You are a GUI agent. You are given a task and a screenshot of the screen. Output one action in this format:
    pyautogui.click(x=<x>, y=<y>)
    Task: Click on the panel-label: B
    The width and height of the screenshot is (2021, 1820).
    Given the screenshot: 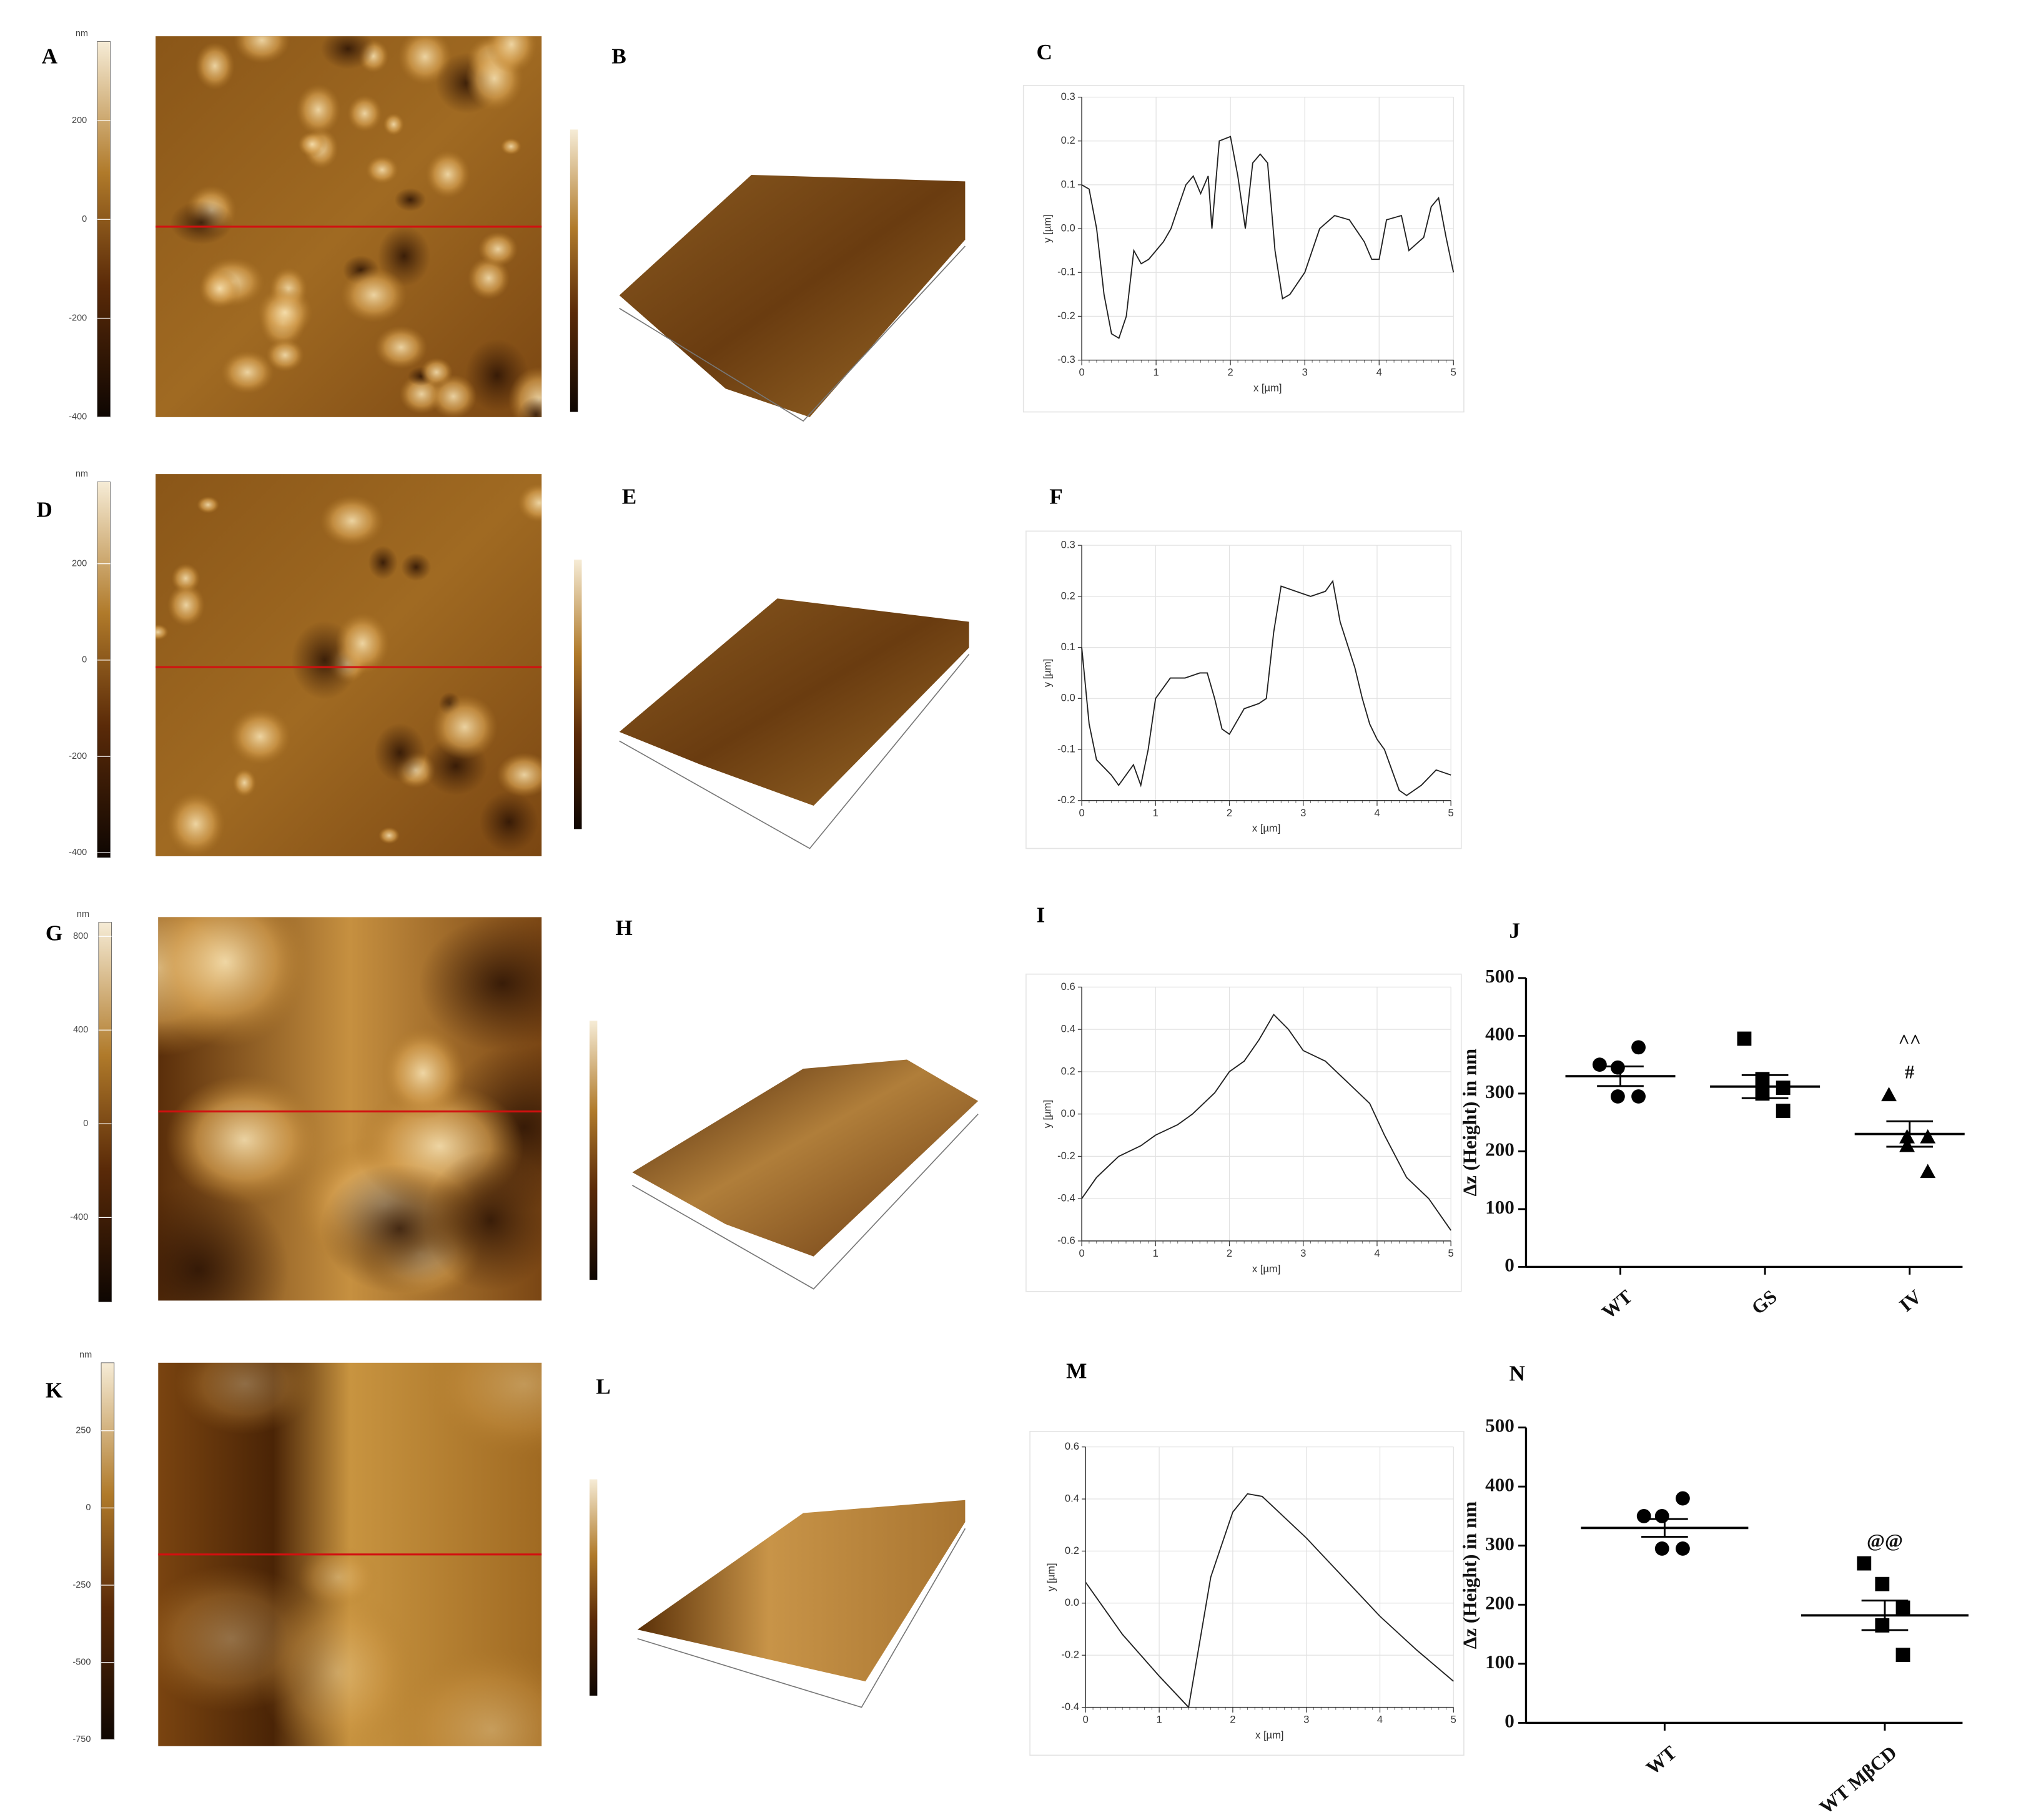 What is the action you would take?
    pyautogui.click(x=618, y=56)
    